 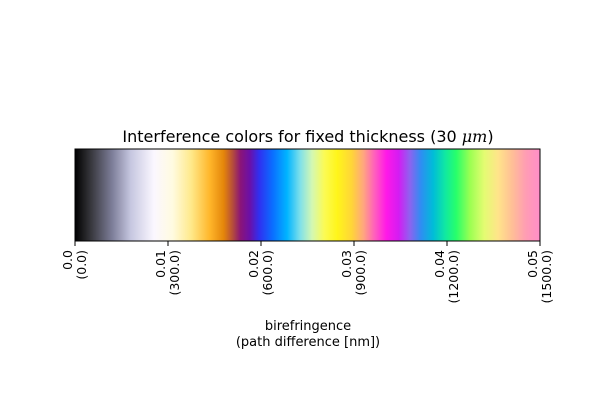 What do you see at coordinates (253, 264) in the screenshot?
I see `x-tick-label: 0.02` at bounding box center [253, 264].